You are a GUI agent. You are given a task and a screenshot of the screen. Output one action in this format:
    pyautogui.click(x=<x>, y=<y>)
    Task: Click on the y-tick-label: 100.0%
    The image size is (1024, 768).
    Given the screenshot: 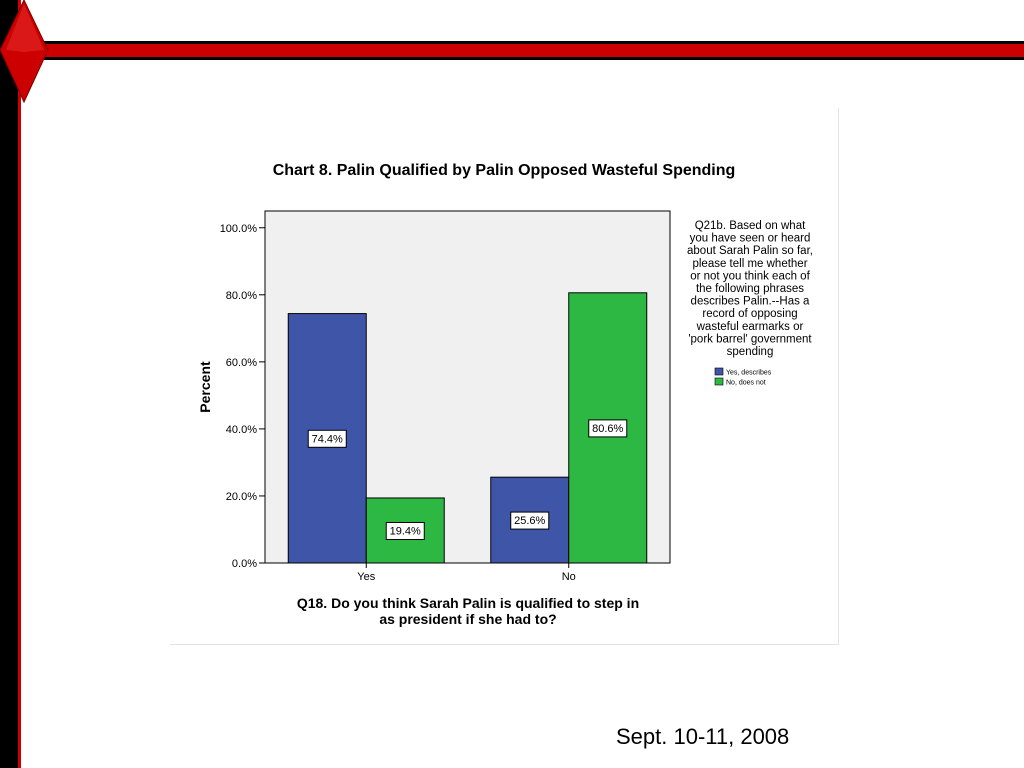 What is the action you would take?
    pyautogui.click(x=239, y=229)
    